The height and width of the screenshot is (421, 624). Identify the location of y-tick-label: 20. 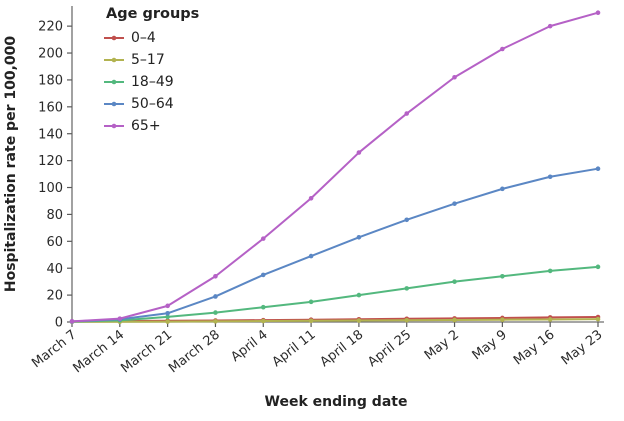
(54, 296).